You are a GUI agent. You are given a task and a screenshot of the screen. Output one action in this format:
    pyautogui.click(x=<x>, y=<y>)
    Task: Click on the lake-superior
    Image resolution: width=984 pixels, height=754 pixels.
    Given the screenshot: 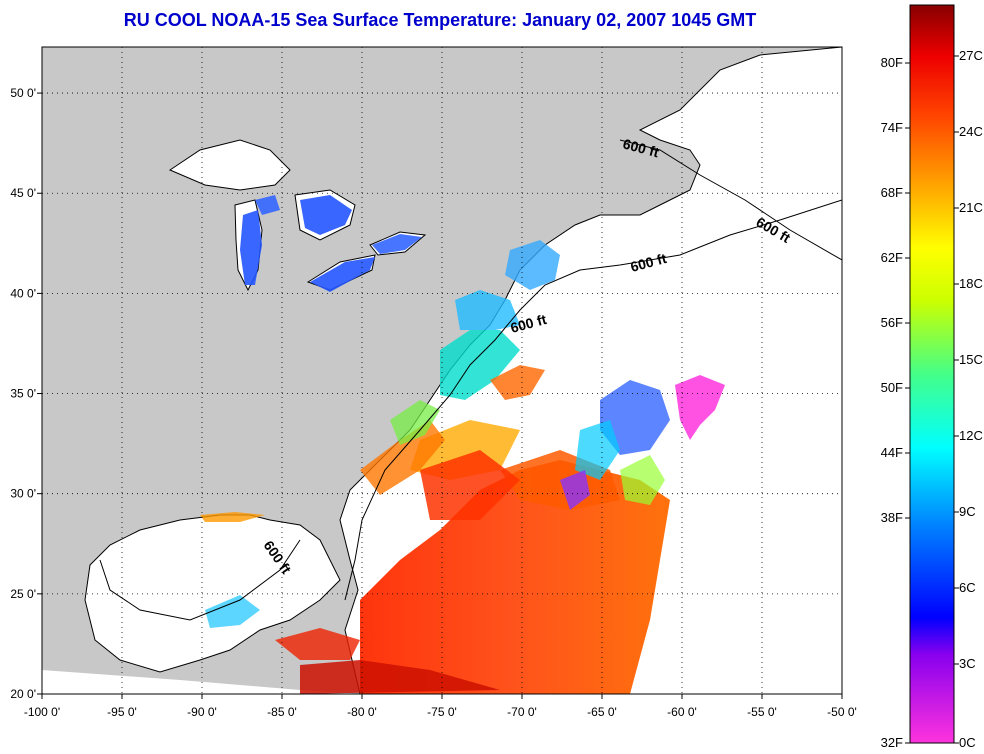 What is the action you would take?
    pyautogui.click(x=229, y=165)
    